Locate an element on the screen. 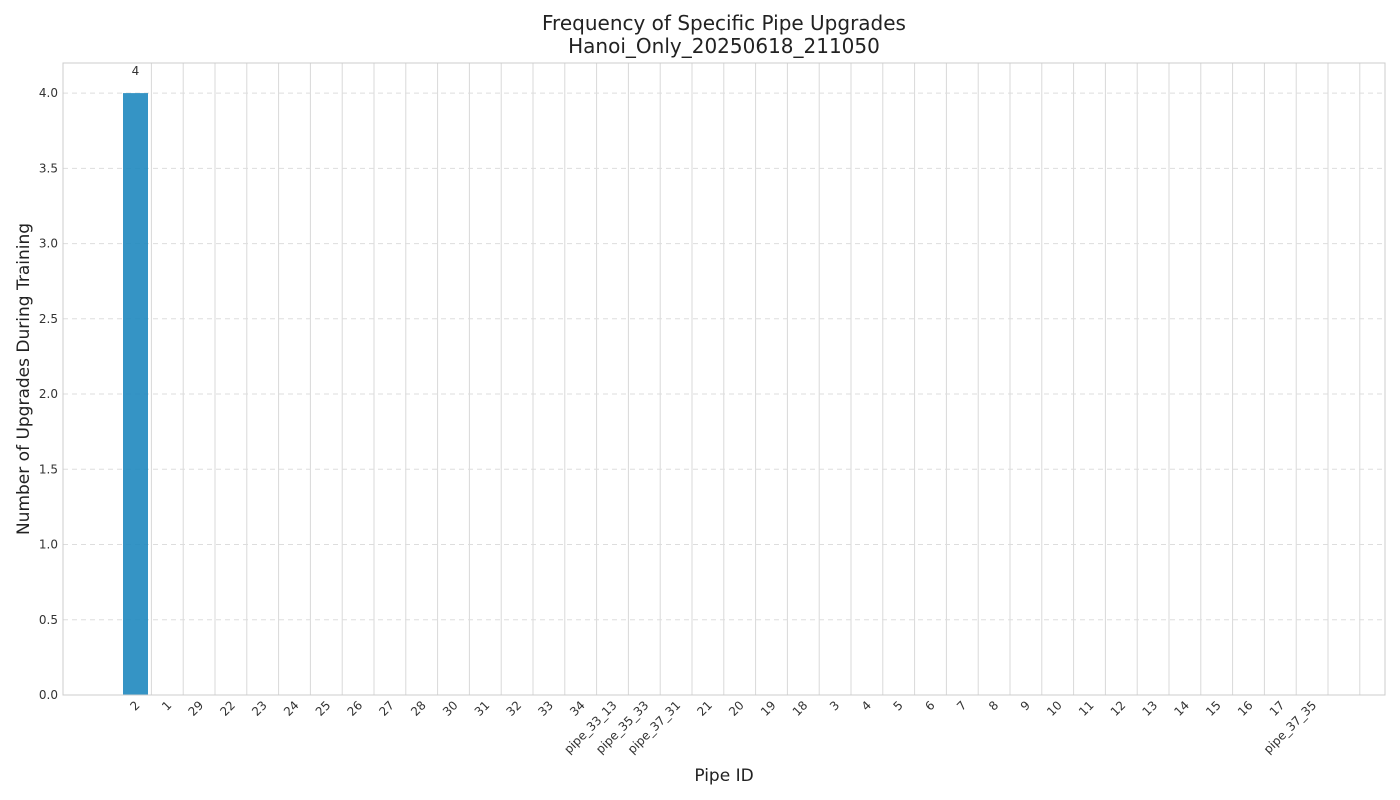 Image resolution: width=1400 pixels, height=800 pixels. y-tick-label: 1.0 is located at coordinates (48, 545).